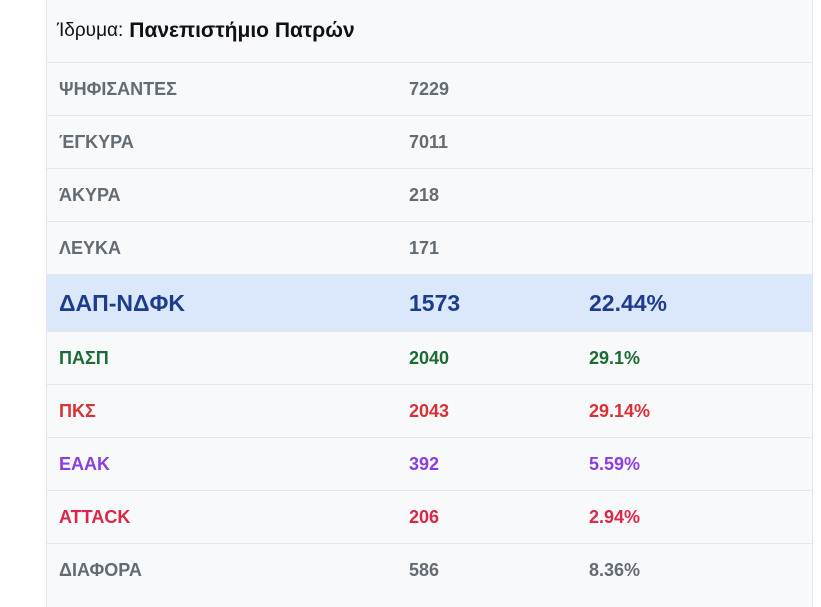  I want to click on result-row-pasp: ΠΑΣΠ 2040 29.1%, so click(429, 357).